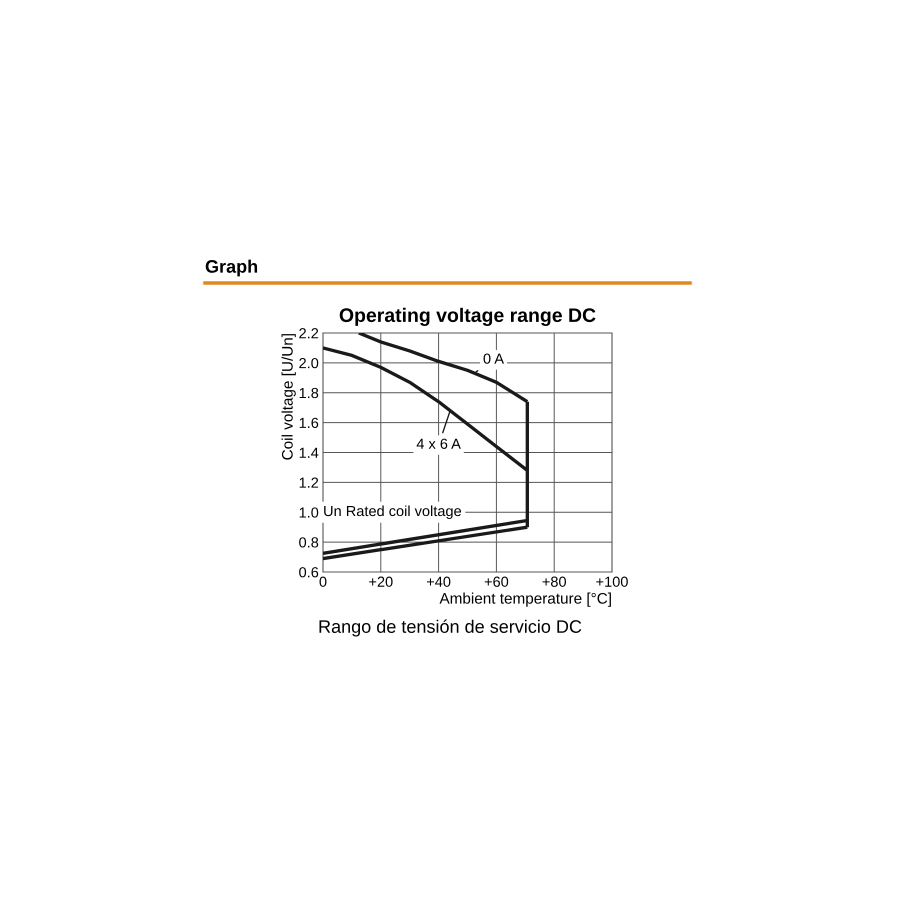 The width and height of the screenshot is (900, 900). What do you see at coordinates (494, 358) in the screenshot?
I see `annotation: 0 A` at bounding box center [494, 358].